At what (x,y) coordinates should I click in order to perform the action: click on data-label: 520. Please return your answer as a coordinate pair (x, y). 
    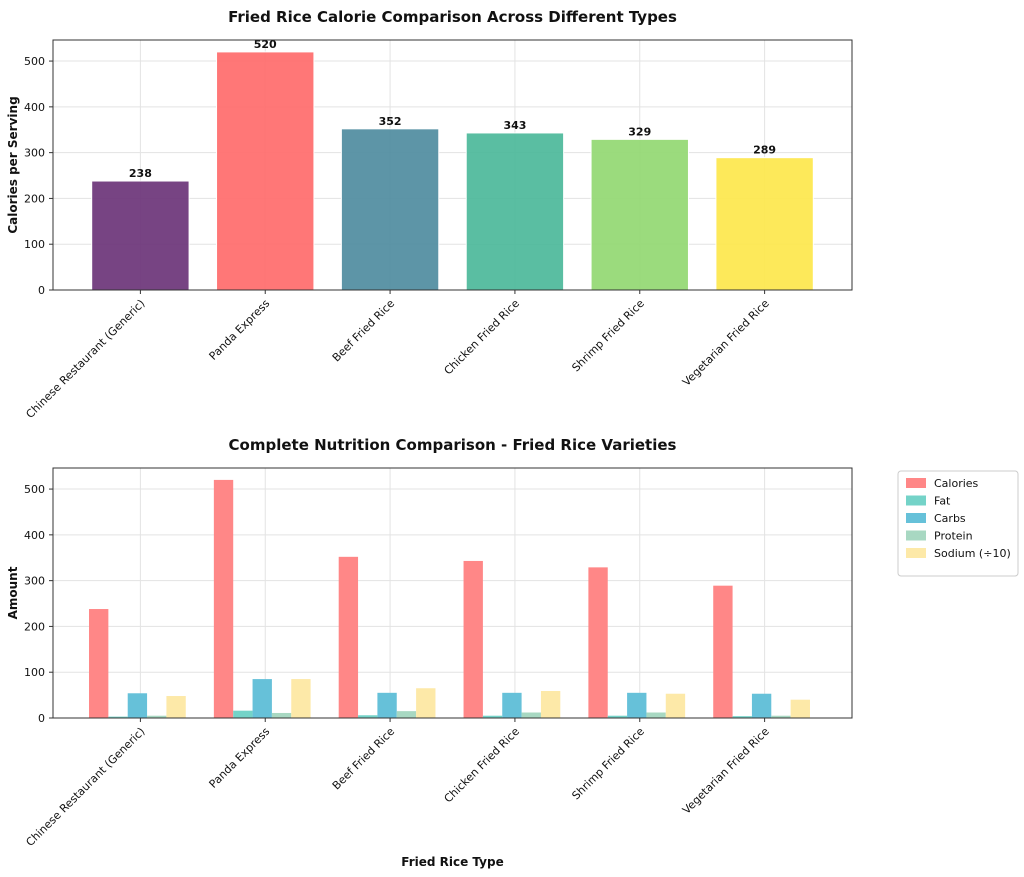
    Looking at the image, I should click on (265, 44).